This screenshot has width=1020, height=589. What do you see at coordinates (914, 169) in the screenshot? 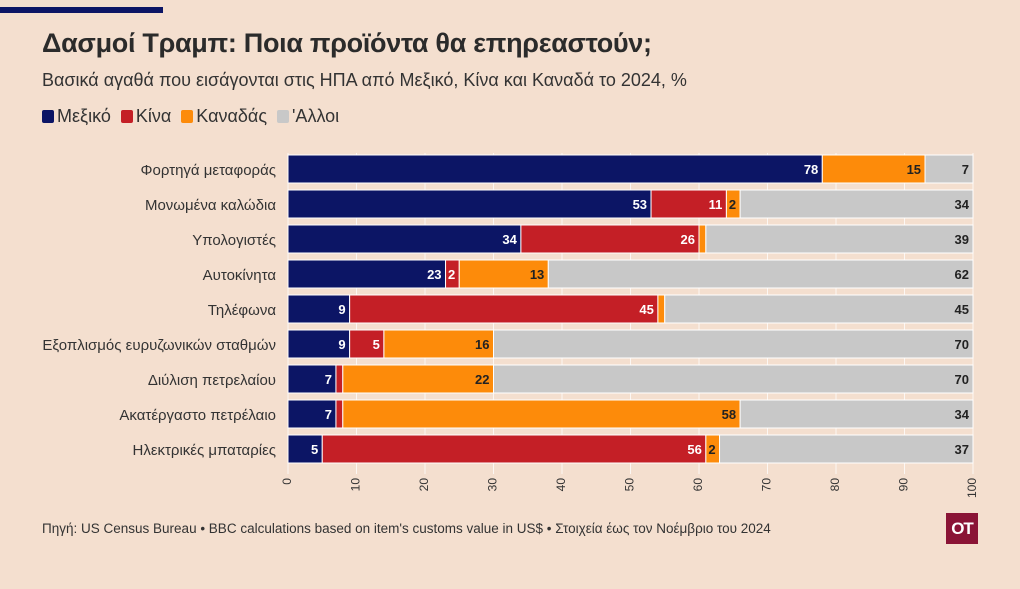
I see `data-label: 15` at bounding box center [914, 169].